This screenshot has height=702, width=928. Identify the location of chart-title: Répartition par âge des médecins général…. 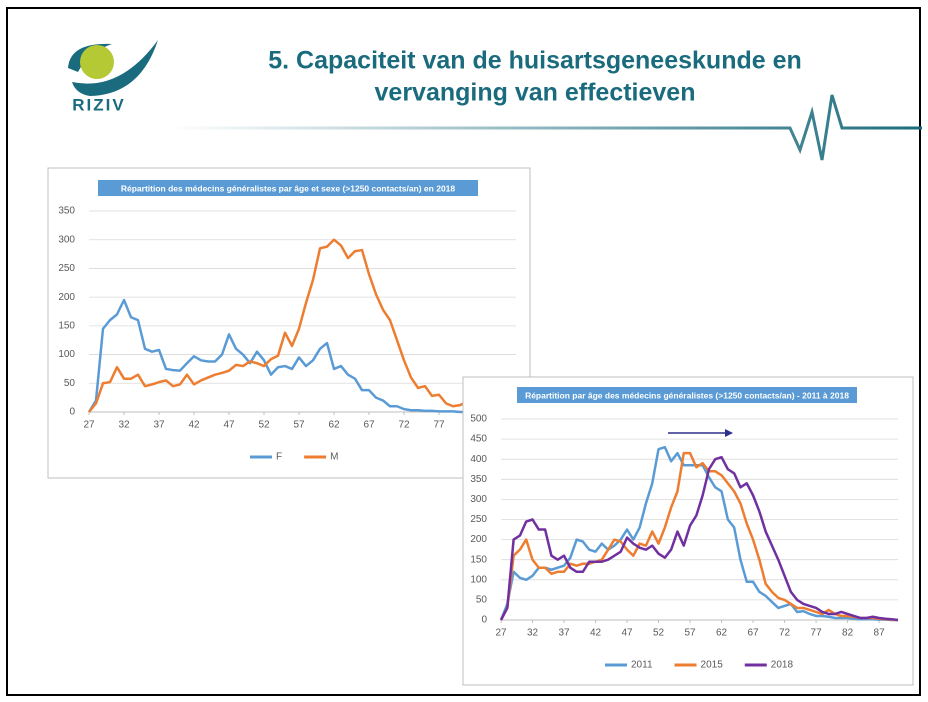
(687, 395).